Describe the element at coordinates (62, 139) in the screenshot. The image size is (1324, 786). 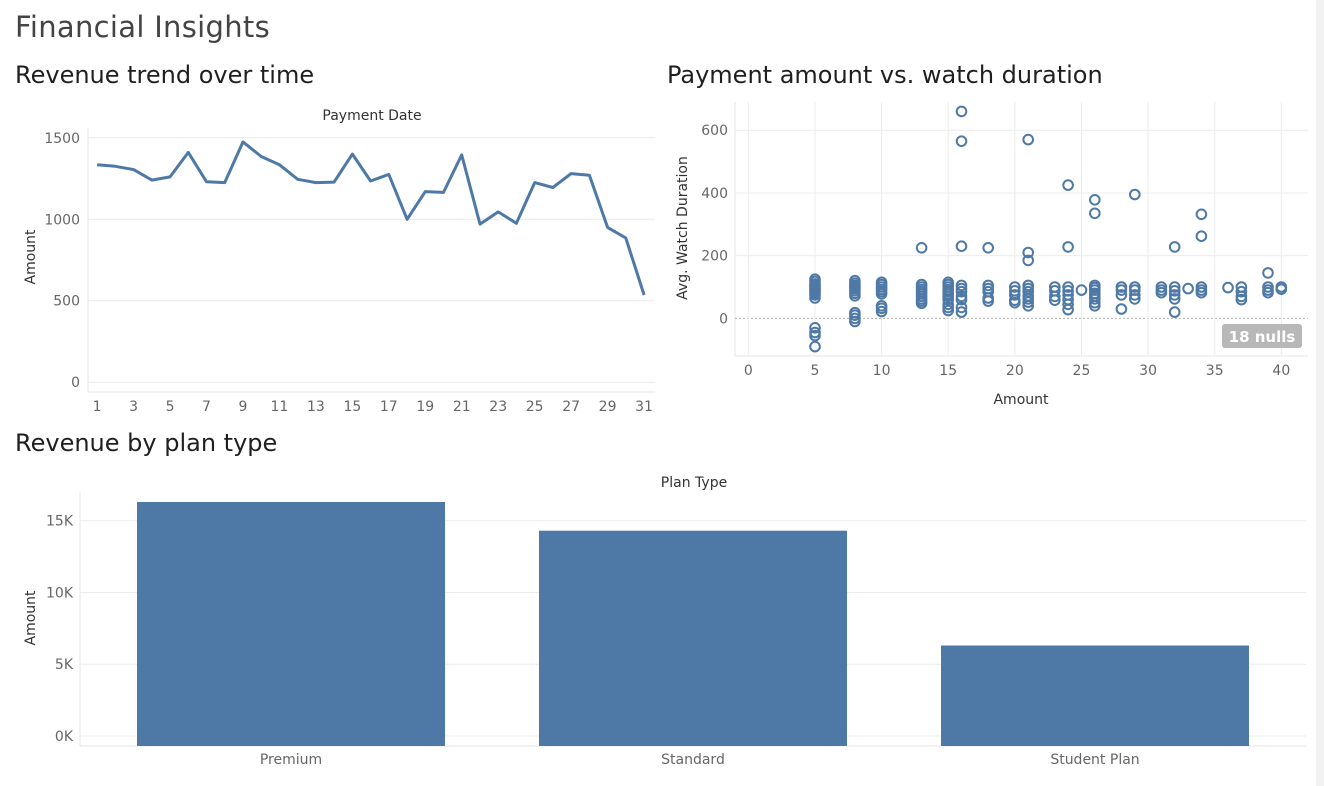
I see `line-y-tick-label: 1500` at that location.